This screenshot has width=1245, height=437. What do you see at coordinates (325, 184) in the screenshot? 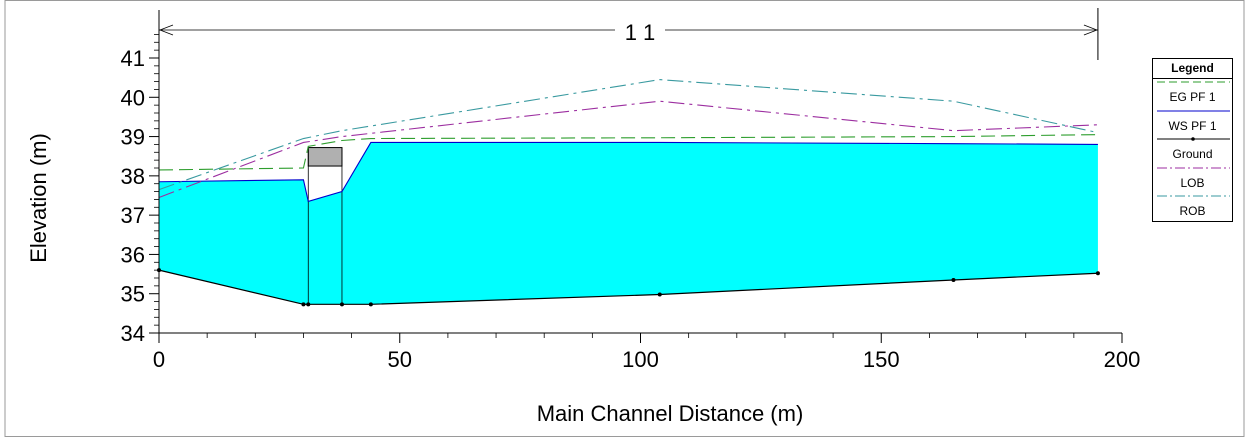
I see `culvert-opening` at bounding box center [325, 184].